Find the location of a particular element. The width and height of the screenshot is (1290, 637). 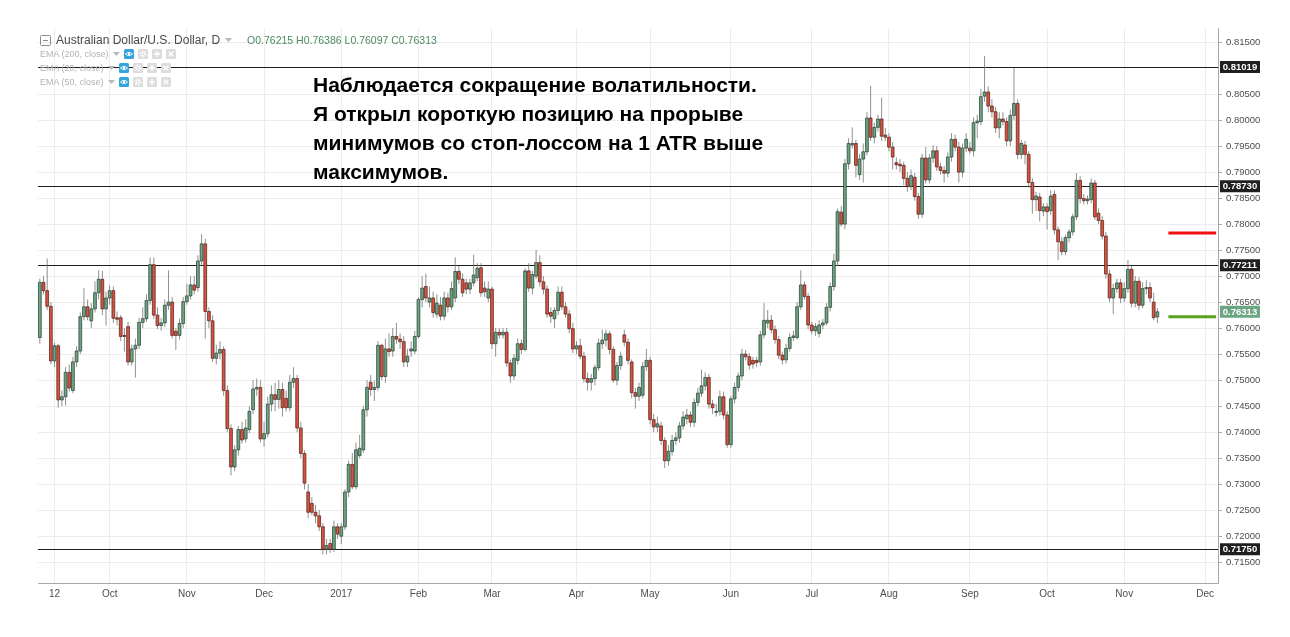

annotation: EMA (50, close) is located at coordinates (72, 82).